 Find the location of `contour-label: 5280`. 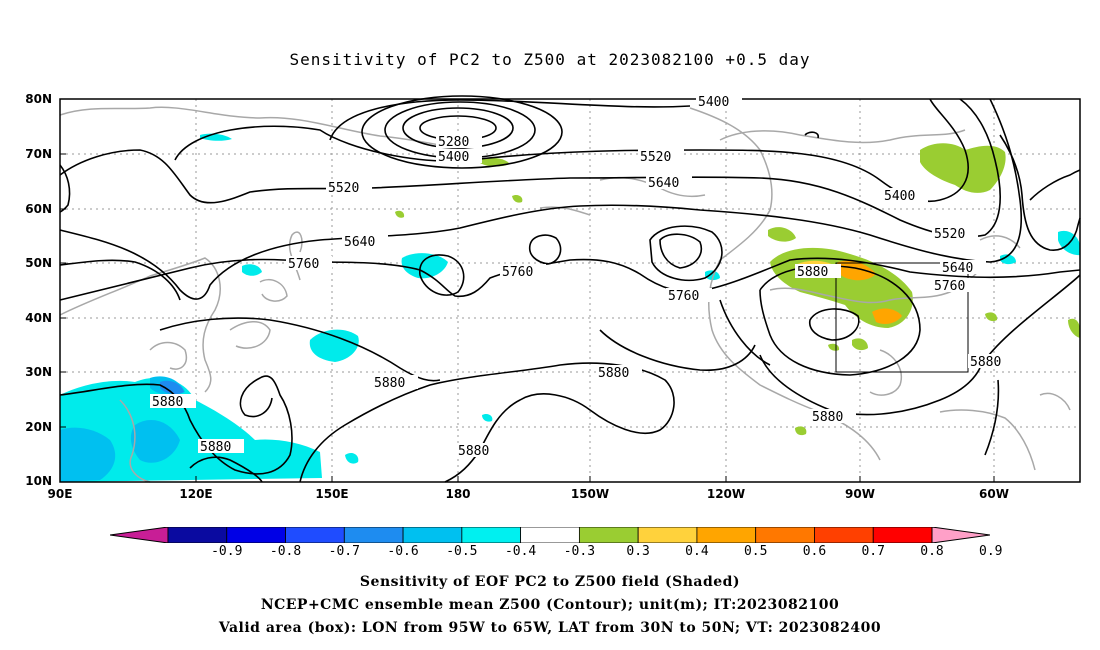

contour-label: 5280 is located at coordinates (453, 142).